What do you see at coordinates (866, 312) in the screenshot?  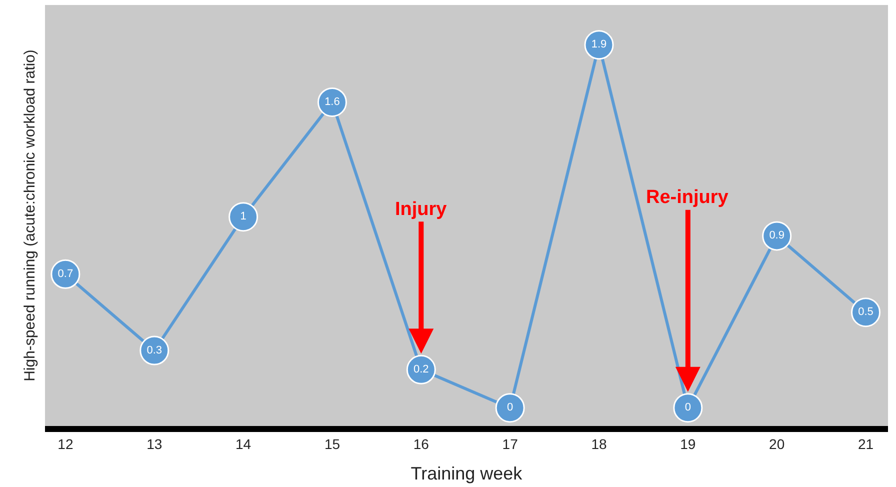 I see `data-label: 0.5` at bounding box center [866, 312].